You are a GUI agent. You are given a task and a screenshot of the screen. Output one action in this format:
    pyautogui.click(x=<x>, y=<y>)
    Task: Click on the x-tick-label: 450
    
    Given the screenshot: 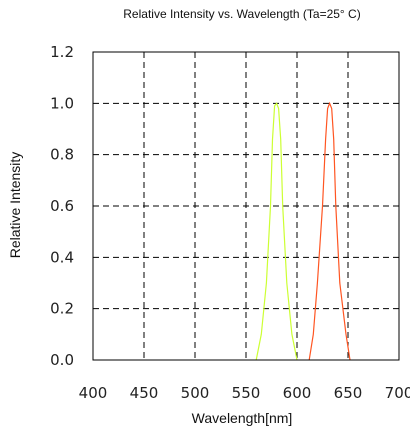 What is the action you would take?
    pyautogui.click(x=144, y=393)
    